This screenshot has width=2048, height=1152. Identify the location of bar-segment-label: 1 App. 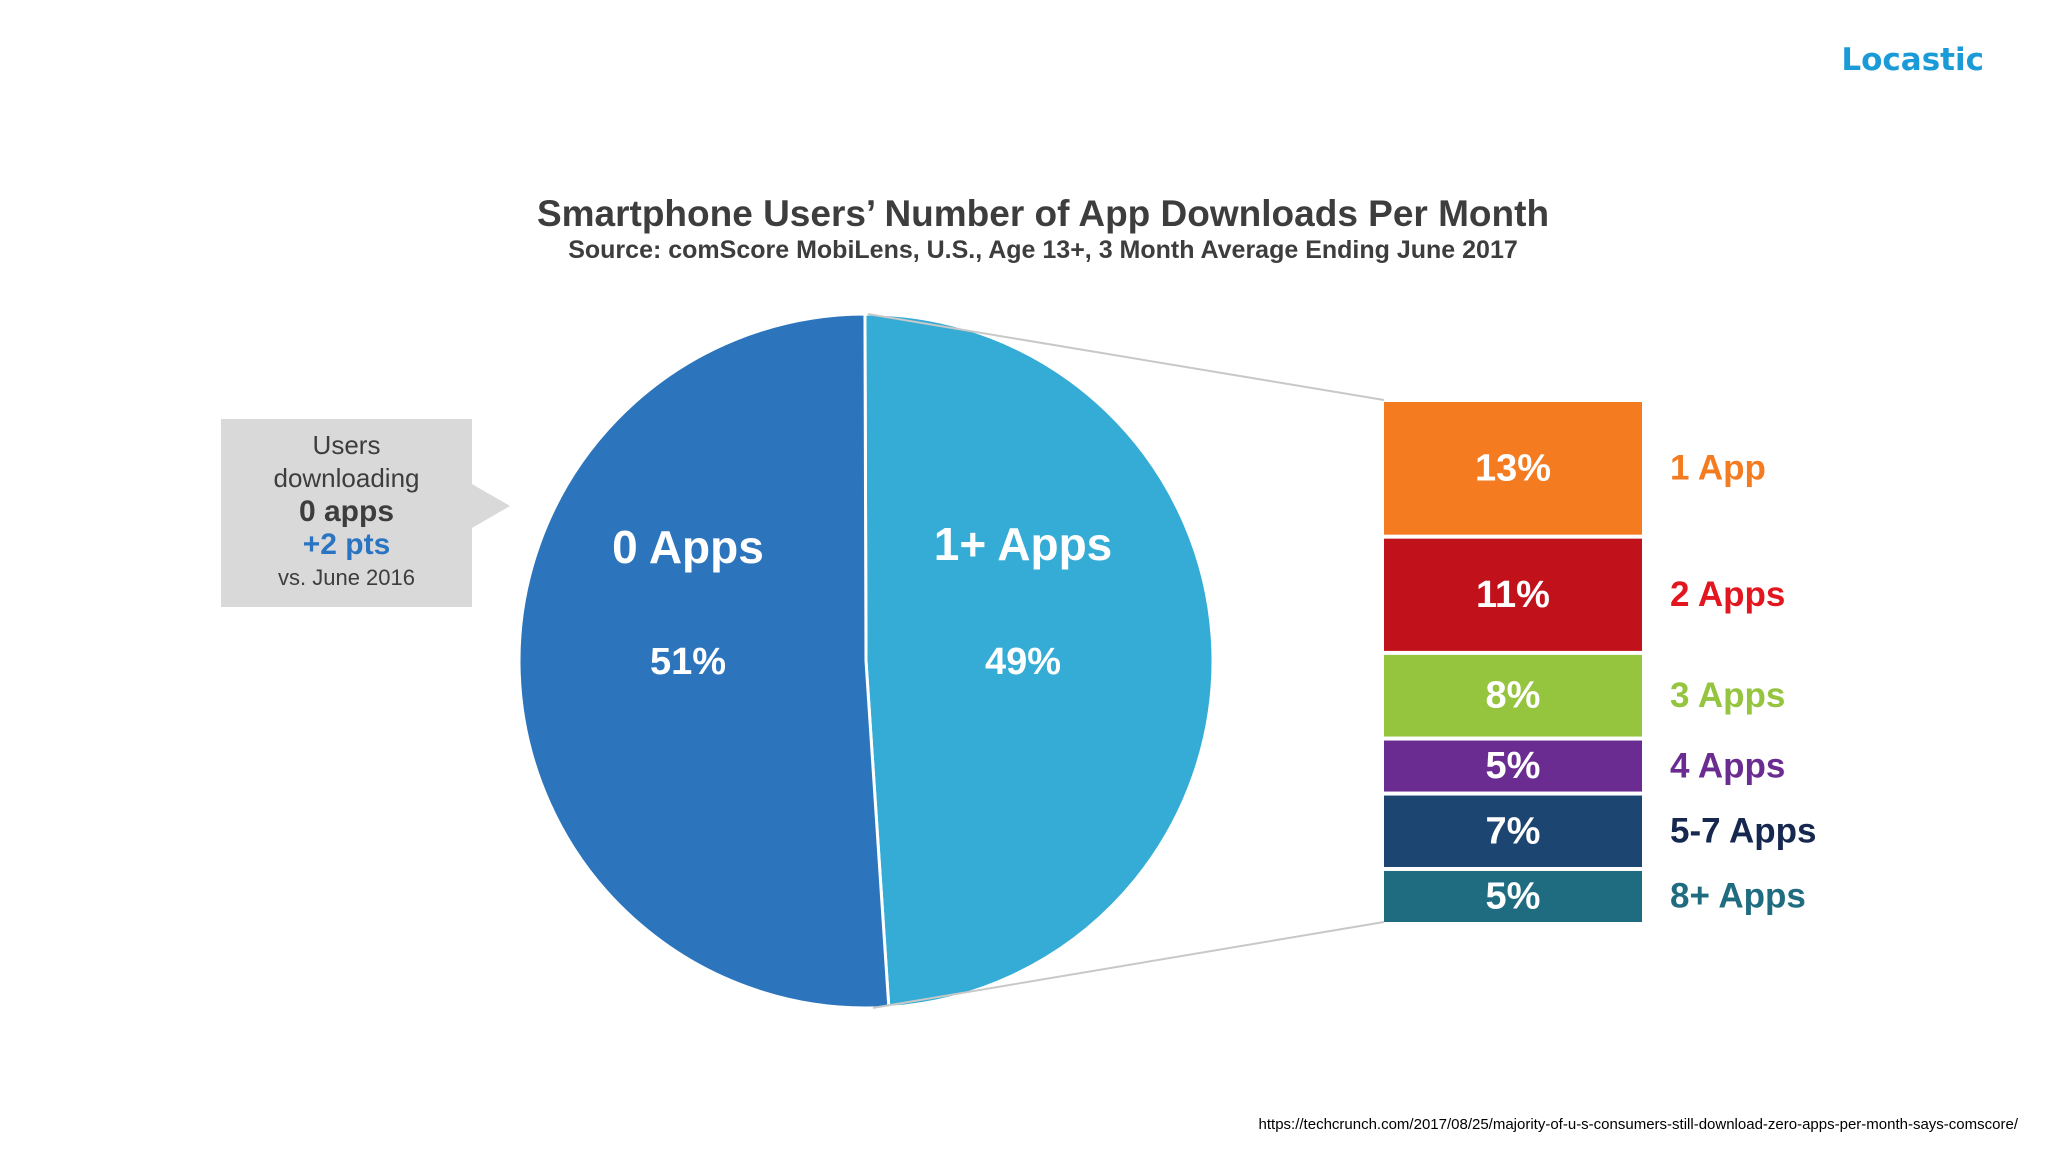
(1718, 468).